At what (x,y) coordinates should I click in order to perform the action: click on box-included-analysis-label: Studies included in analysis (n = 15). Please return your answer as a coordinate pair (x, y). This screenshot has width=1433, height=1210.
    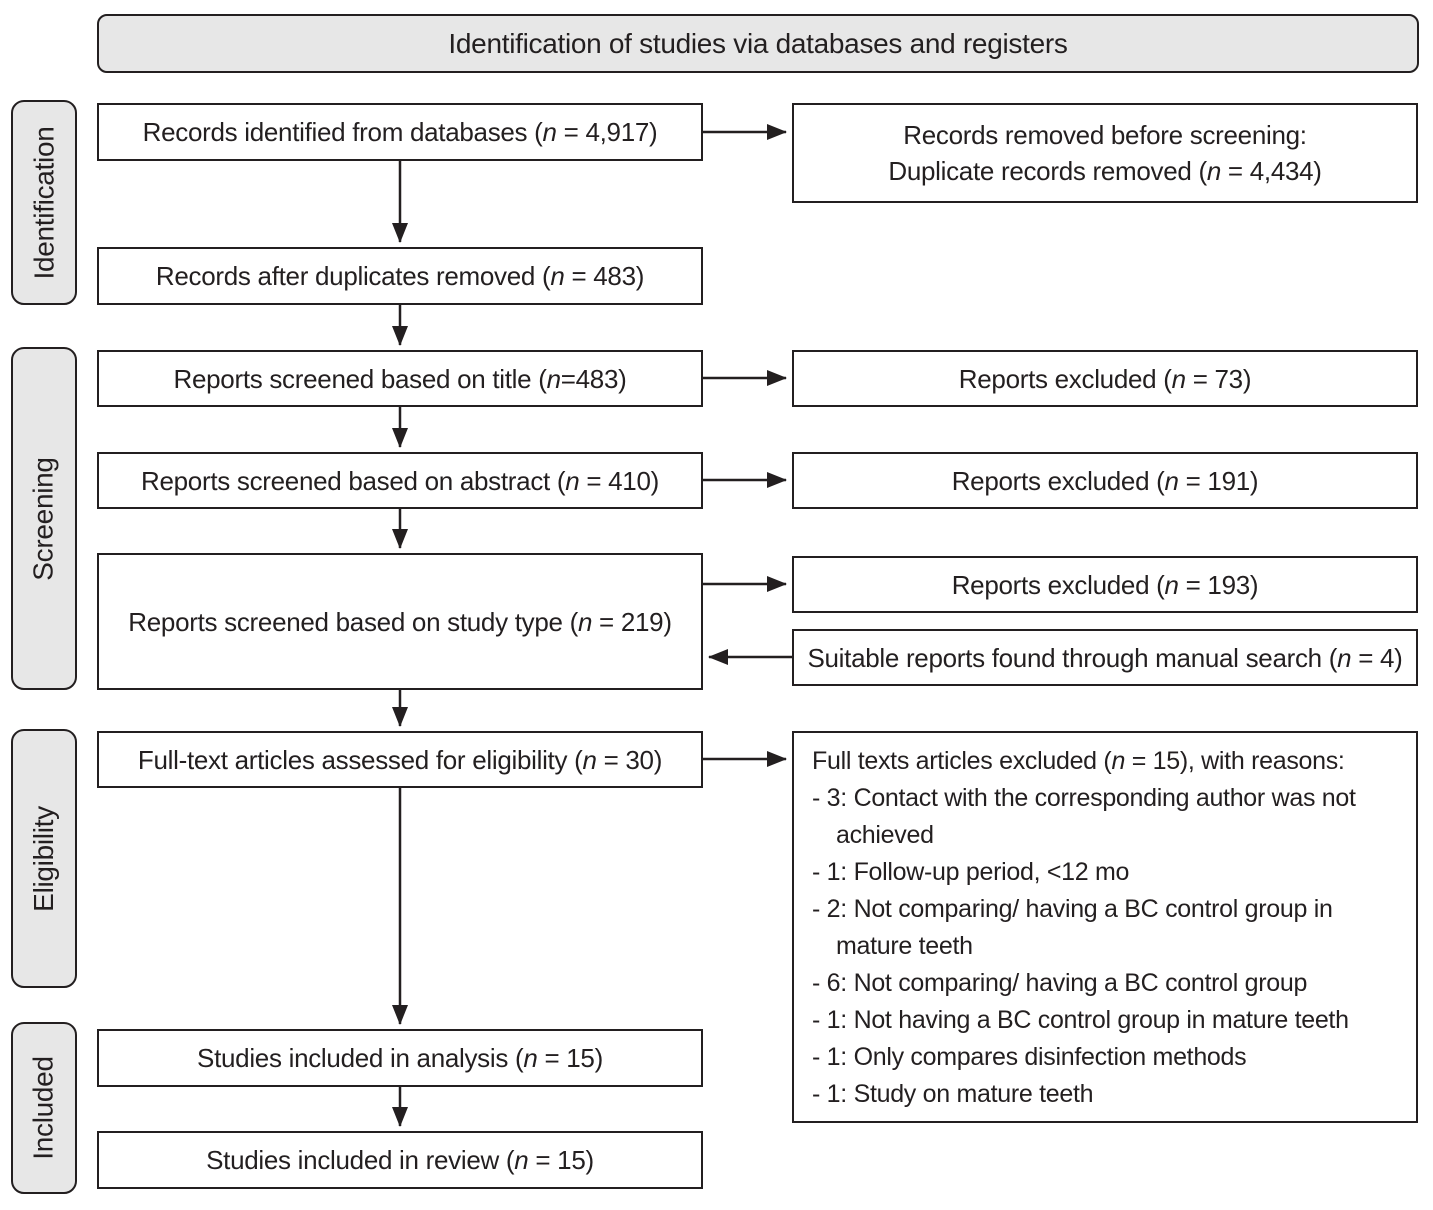
    Looking at the image, I should click on (400, 1058).